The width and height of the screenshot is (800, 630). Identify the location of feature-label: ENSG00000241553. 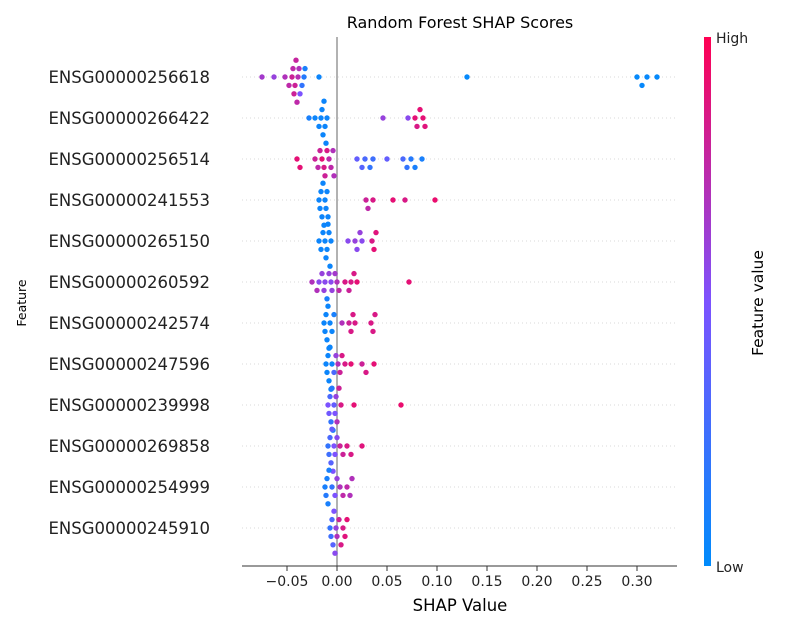
(129, 200).